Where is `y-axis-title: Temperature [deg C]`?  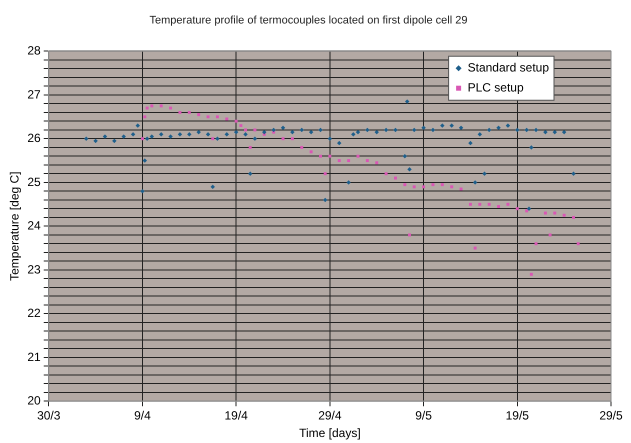
y-axis-title: Temperature [deg C] is located at coordinates (15, 226).